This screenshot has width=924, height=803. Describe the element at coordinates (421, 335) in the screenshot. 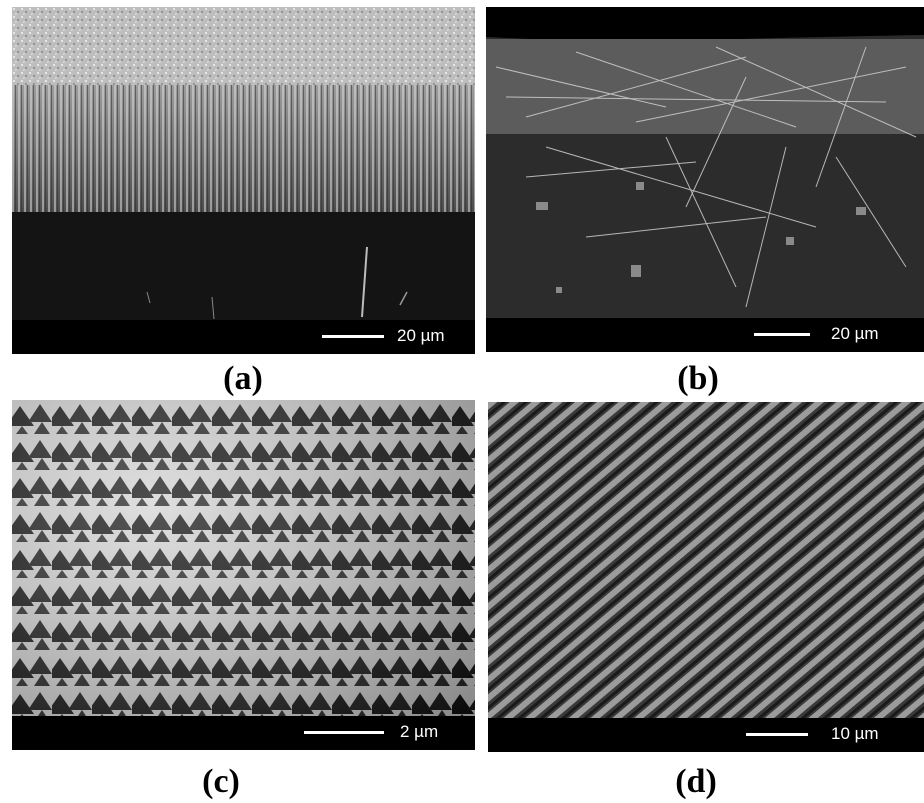

I see `panel-a-scale-label: 20 µm` at that location.